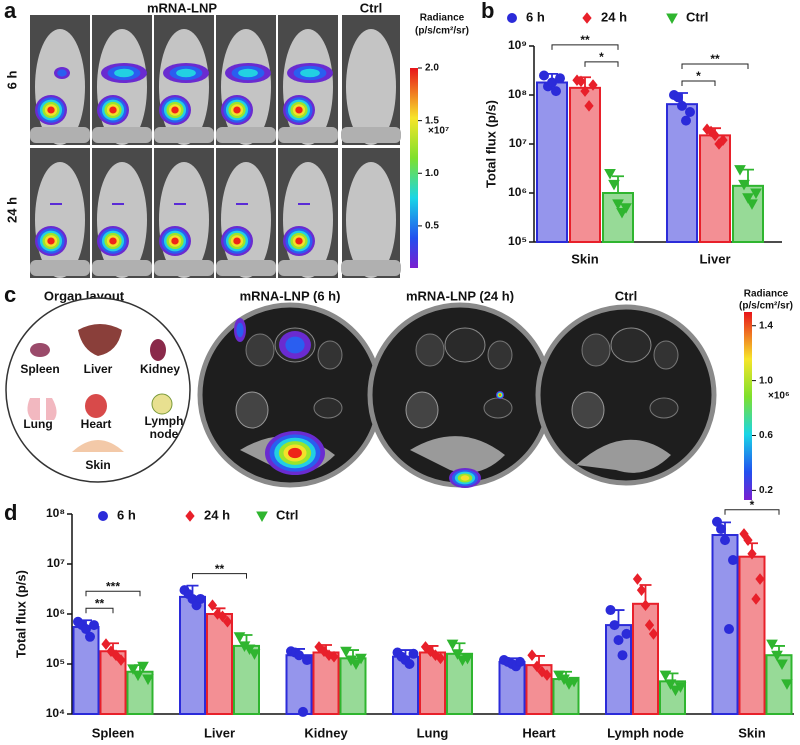 The width and height of the screenshot is (800, 745). I want to click on y-tick-label: 10⁹, so click(517, 45).